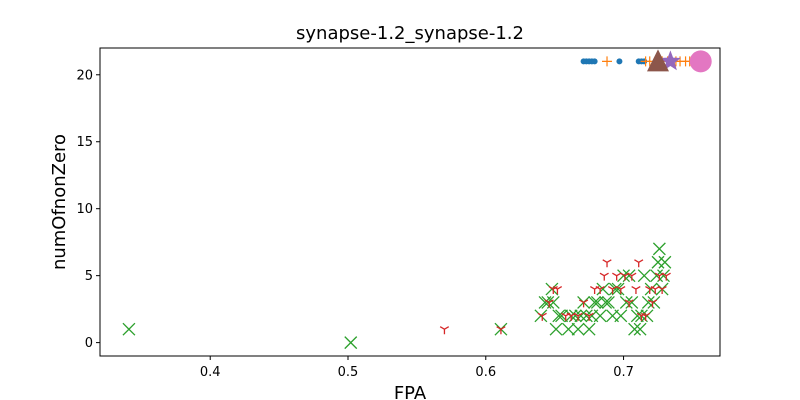 This screenshot has height=400, width=800. What do you see at coordinates (84, 209) in the screenshot?
I see `y-tick-label: 10` at bounding box center [84, 209].